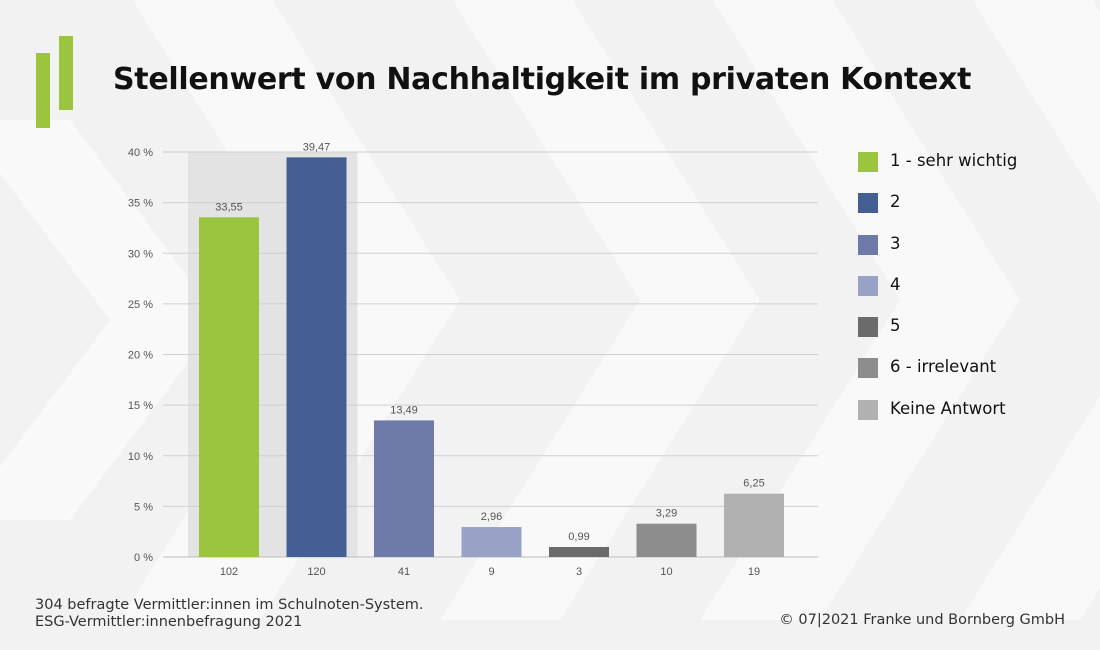  What do you see at coordinates (404, 410) in the screenshot?
I see `data-label: 13,49` at bounding box center [404, 410].